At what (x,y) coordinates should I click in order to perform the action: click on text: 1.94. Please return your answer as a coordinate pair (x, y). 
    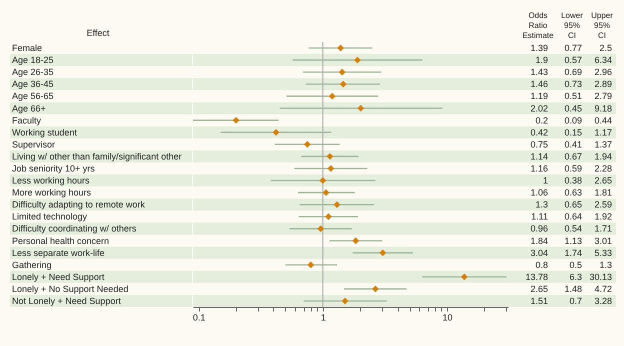
    Looking at the image, I should click on (603, 156).